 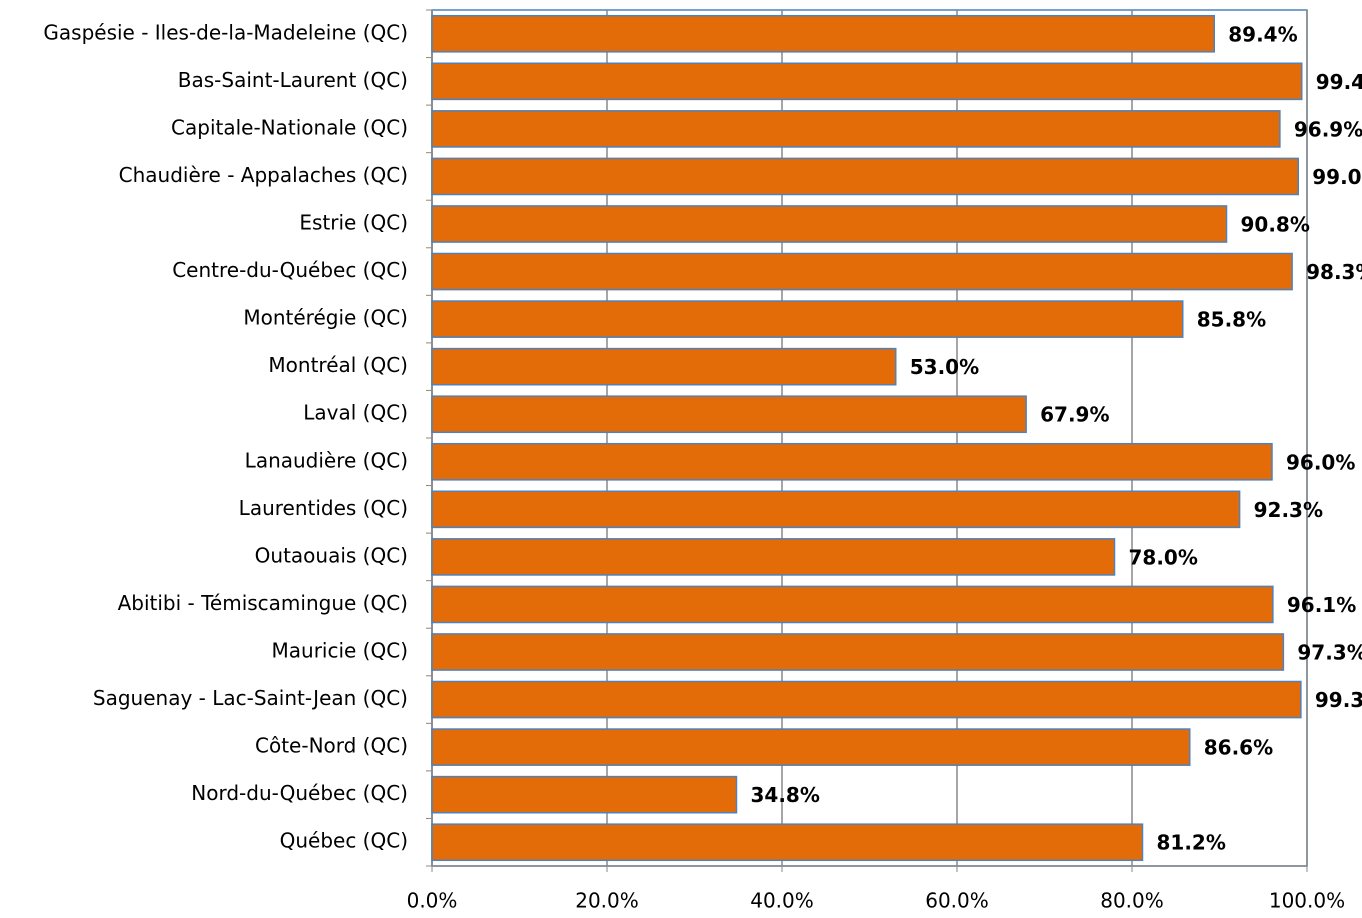 I want to click on y-tick-label: Estrie (QC), so click(x=353, y=223).